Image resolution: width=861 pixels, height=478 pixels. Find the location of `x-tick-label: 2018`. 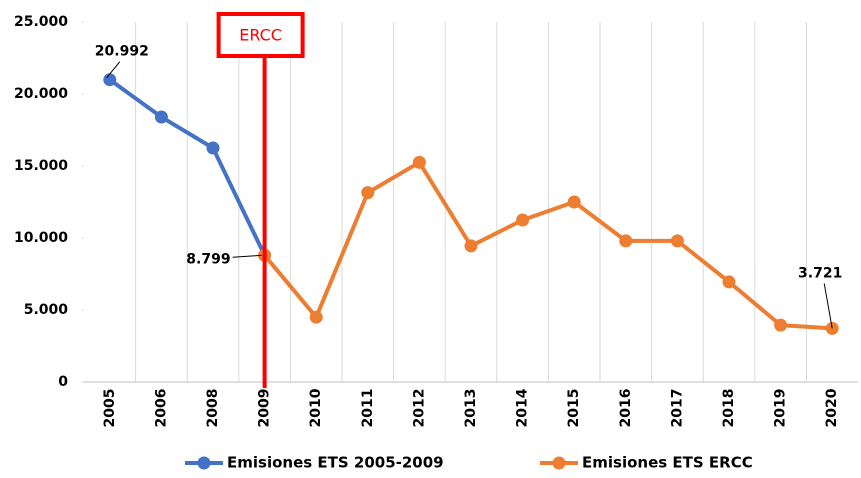

x-tick-label: 2018 is located at coordinates (729, 408).